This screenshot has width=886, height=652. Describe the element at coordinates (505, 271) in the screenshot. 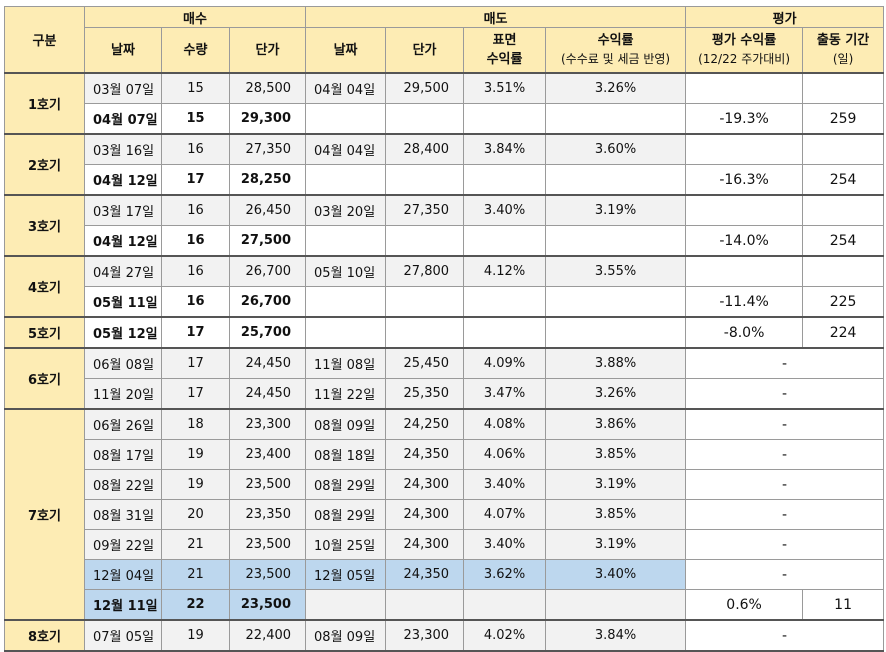

I see `surface-return-cell: 4.12%` at that location.